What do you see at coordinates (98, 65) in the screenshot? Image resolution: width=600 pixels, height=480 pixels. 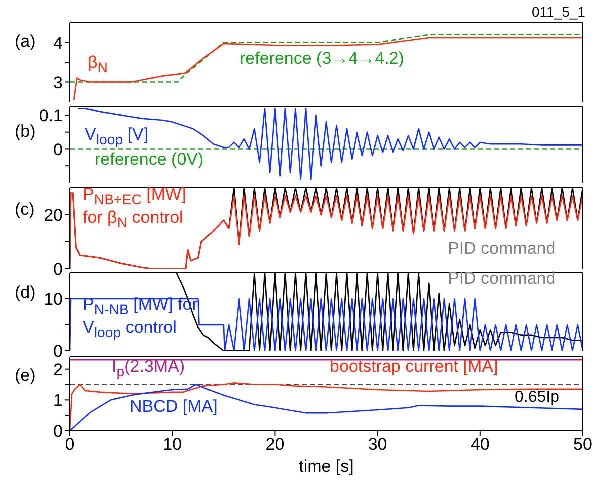 I see `series-label: β$_{N}$` at bounding box center [98, 65].